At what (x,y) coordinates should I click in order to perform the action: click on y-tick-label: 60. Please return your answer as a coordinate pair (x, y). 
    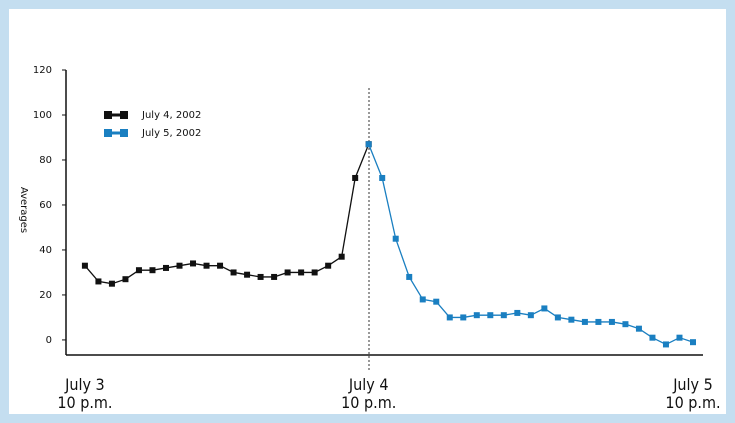
    Looking at the image, I should click on (45, 205).